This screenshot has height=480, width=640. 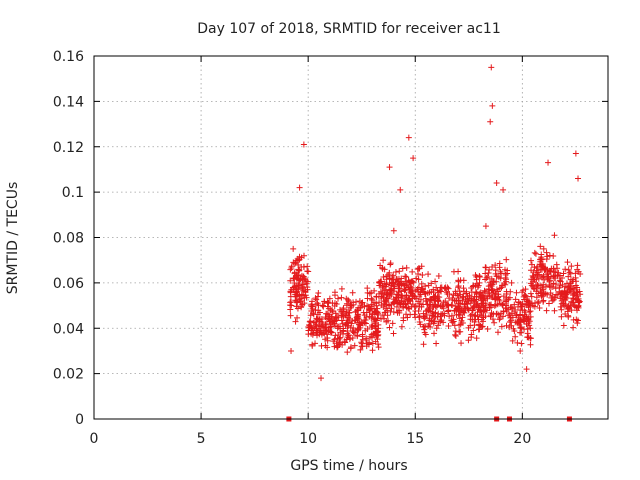 What do you see at coordinates (68, 284) in the screenshot?
I see `y-tick-label: 0.06` at bounding box center [68, 284].